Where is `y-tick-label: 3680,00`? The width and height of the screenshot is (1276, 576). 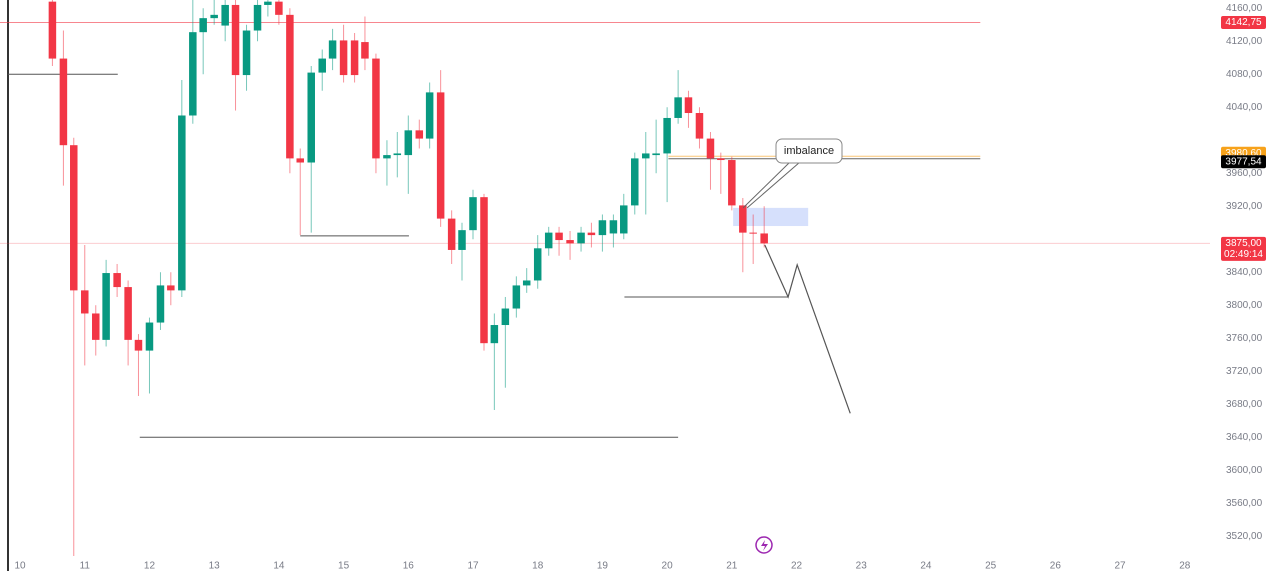
y-tick-label: 3680,00 is located at coordinates (1244, 404).